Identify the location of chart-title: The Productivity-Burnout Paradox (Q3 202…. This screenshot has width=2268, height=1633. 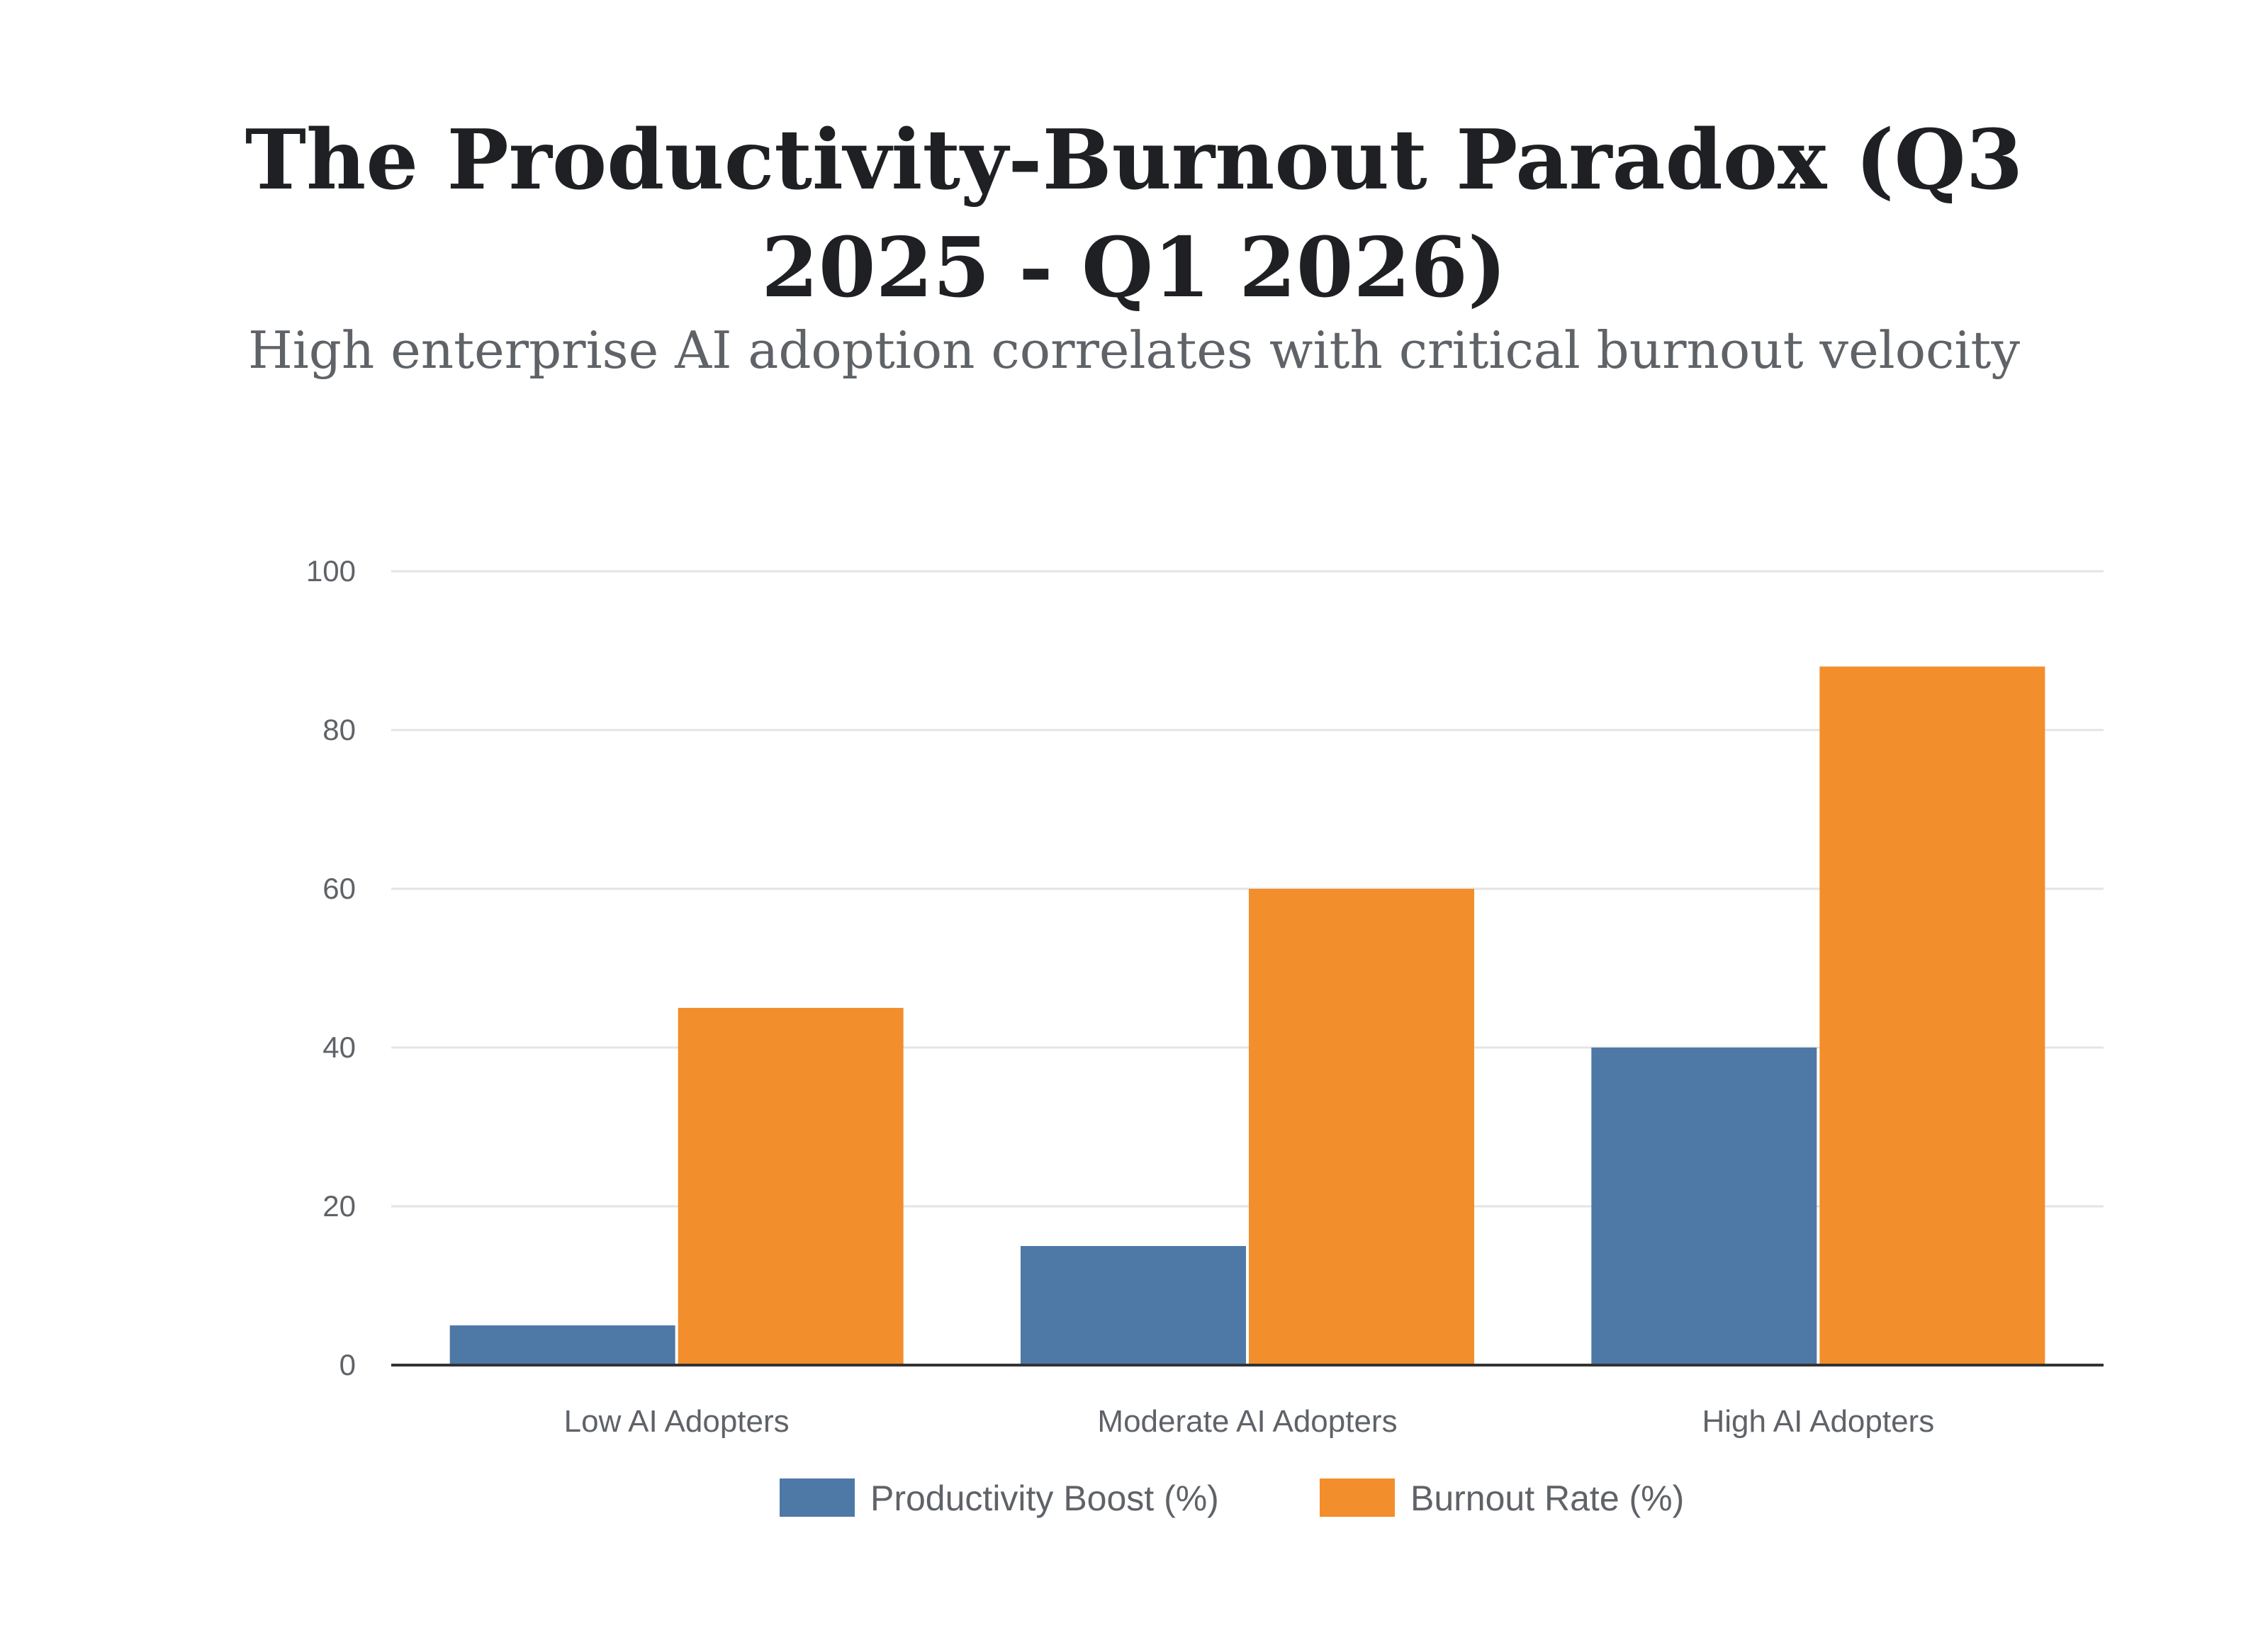
(1134, 214).